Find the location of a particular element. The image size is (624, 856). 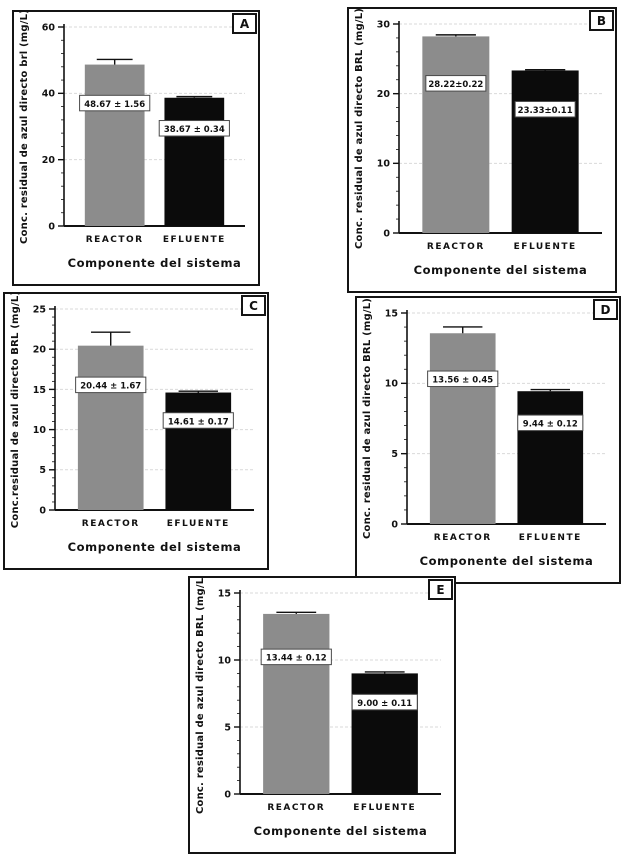

y-tick-label: 40 is located at coordinates (49, 94).